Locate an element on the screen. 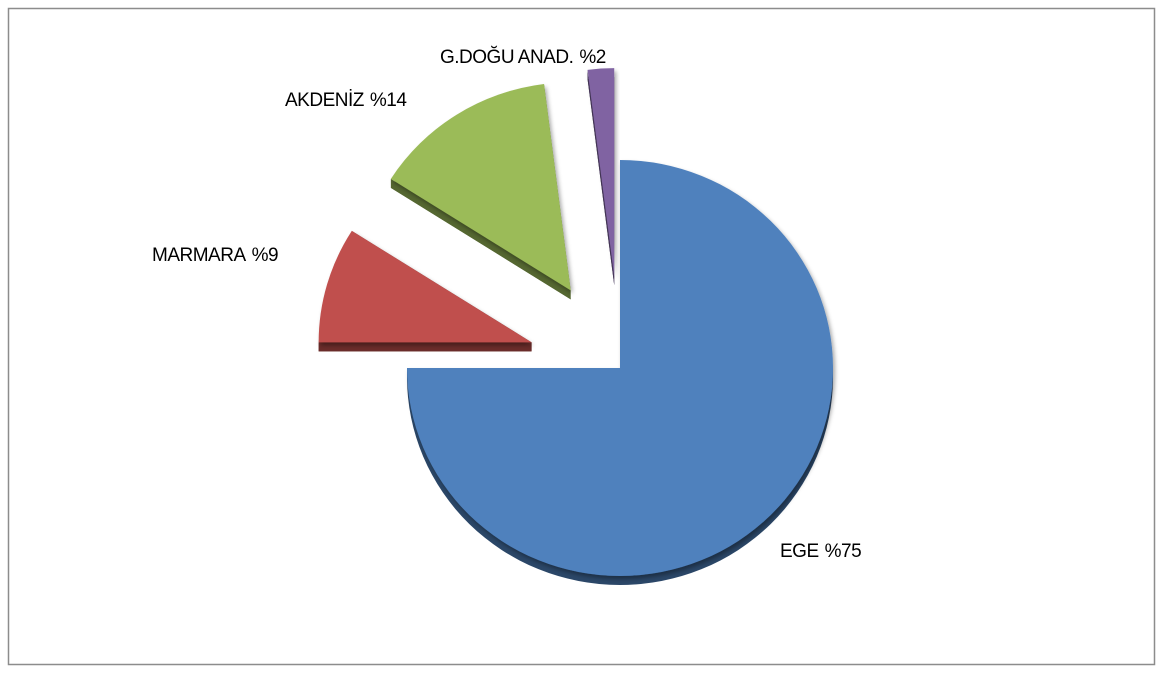 The height and width of the screenshot is (677, 1163). slice-side is located at coordinates (601, 177).